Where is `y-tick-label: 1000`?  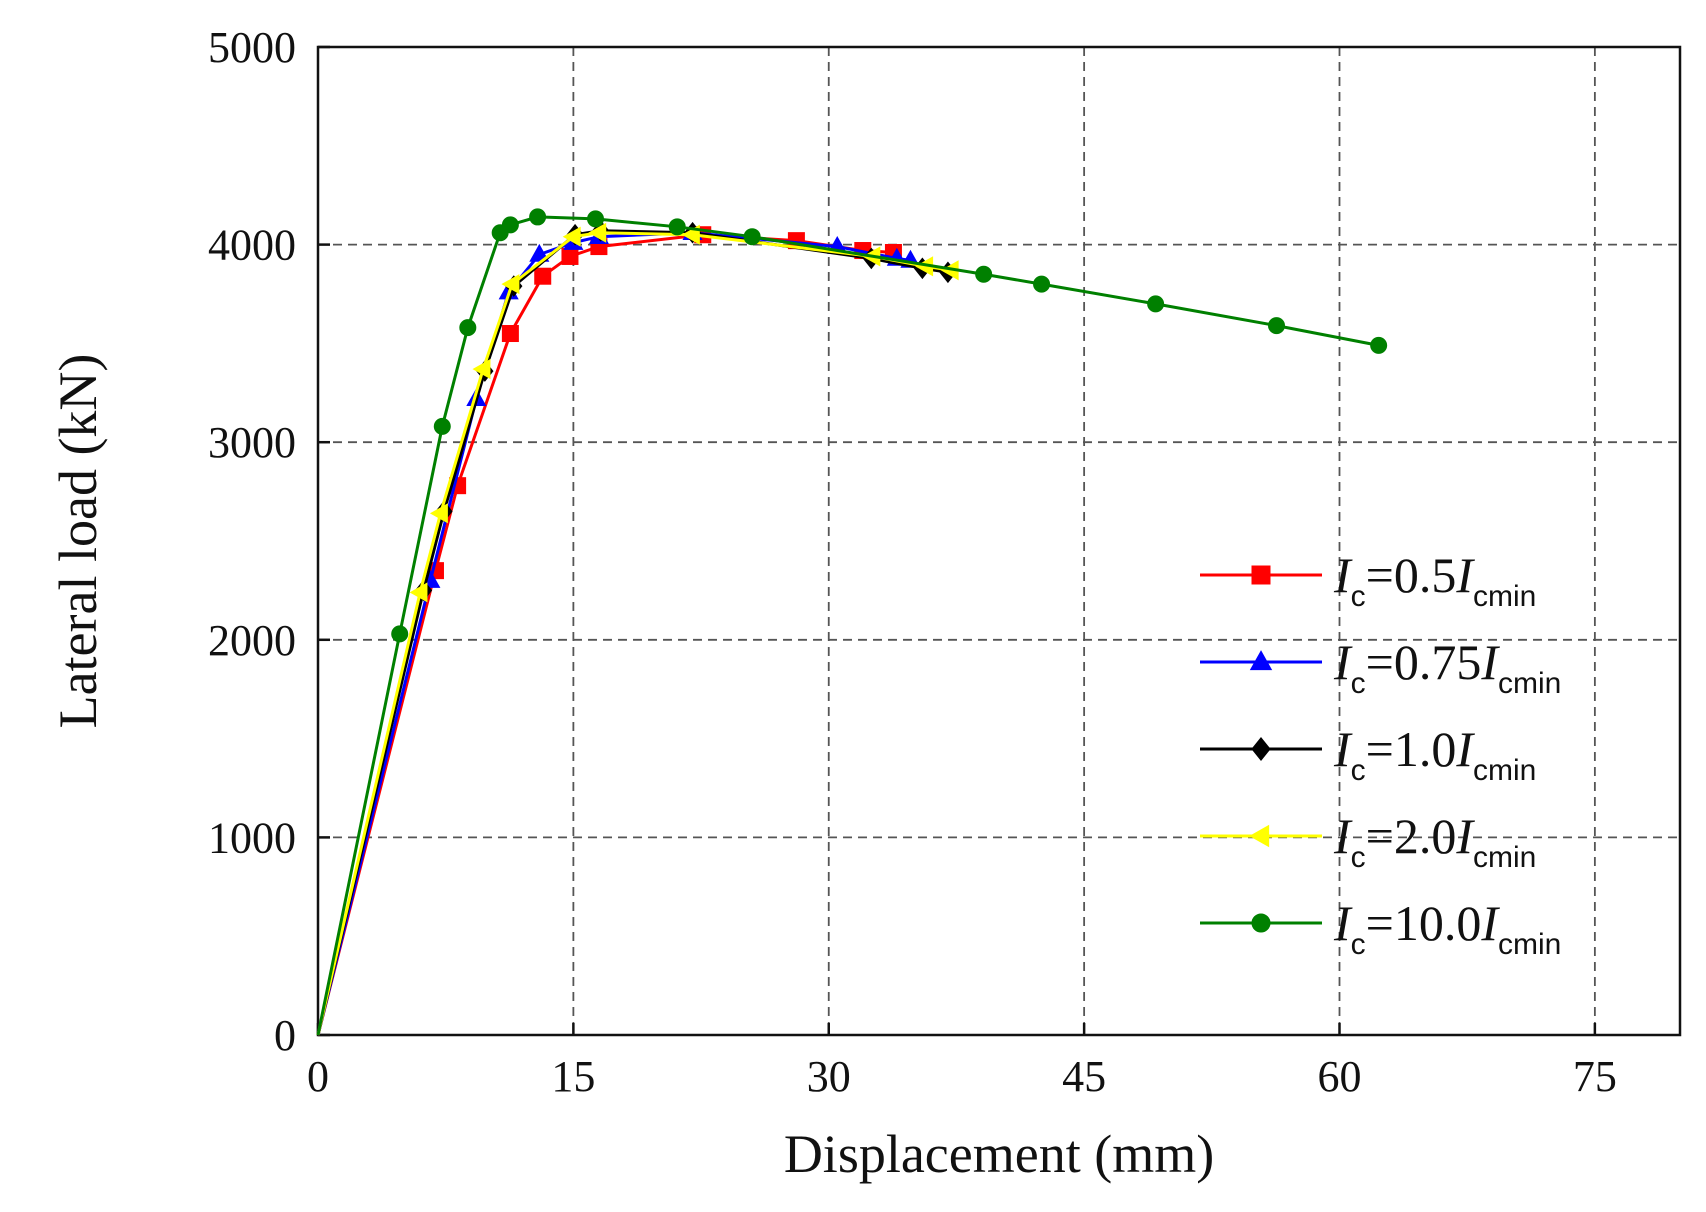 y-tick-label: 1000 is located at coordinates (252, 837).